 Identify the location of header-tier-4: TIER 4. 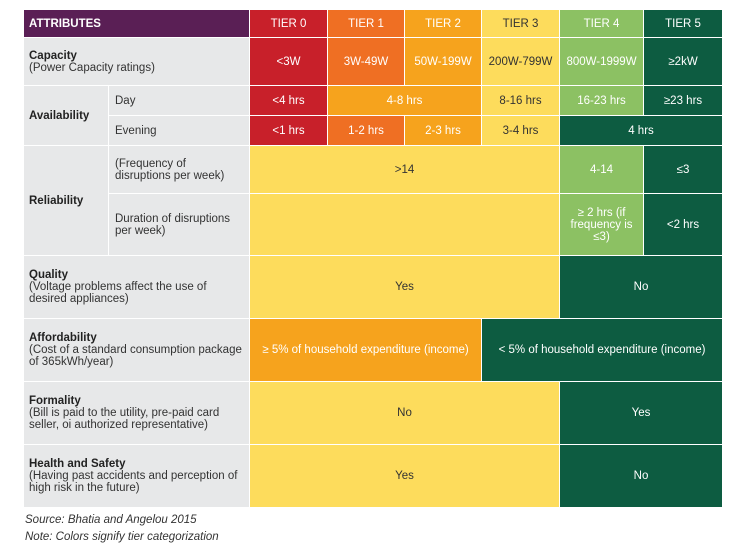
(602, 23).